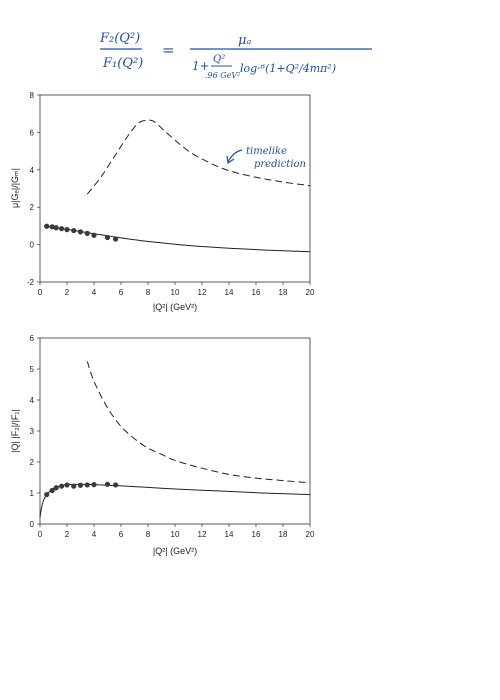  What do you see at coordinates (230, 160) in the screenshot?
I see `annotation-arrow-head` at bounding box center [230, 160].